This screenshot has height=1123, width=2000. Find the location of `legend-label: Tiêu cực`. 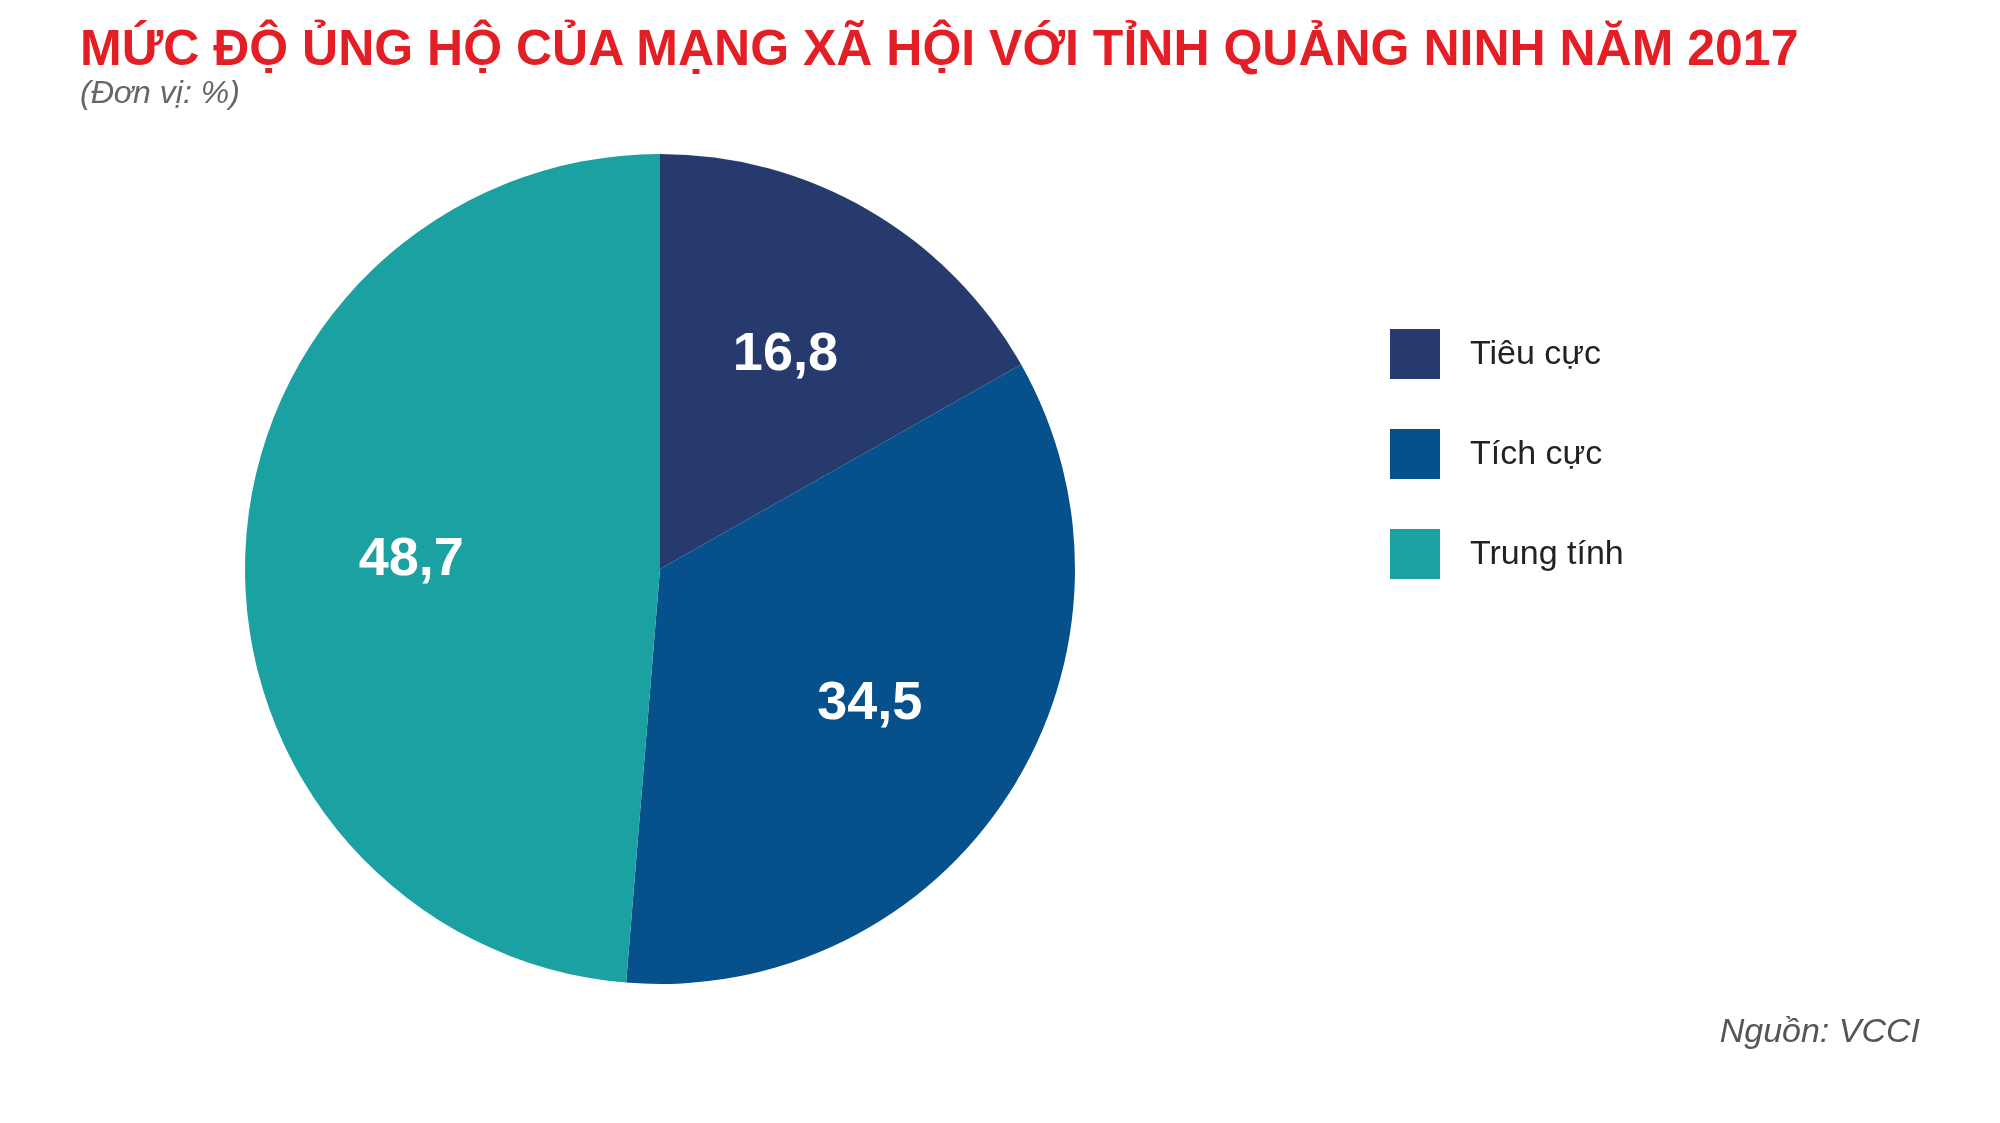

legend-label: Tiêu cực is located at coordinates (1536, 352).